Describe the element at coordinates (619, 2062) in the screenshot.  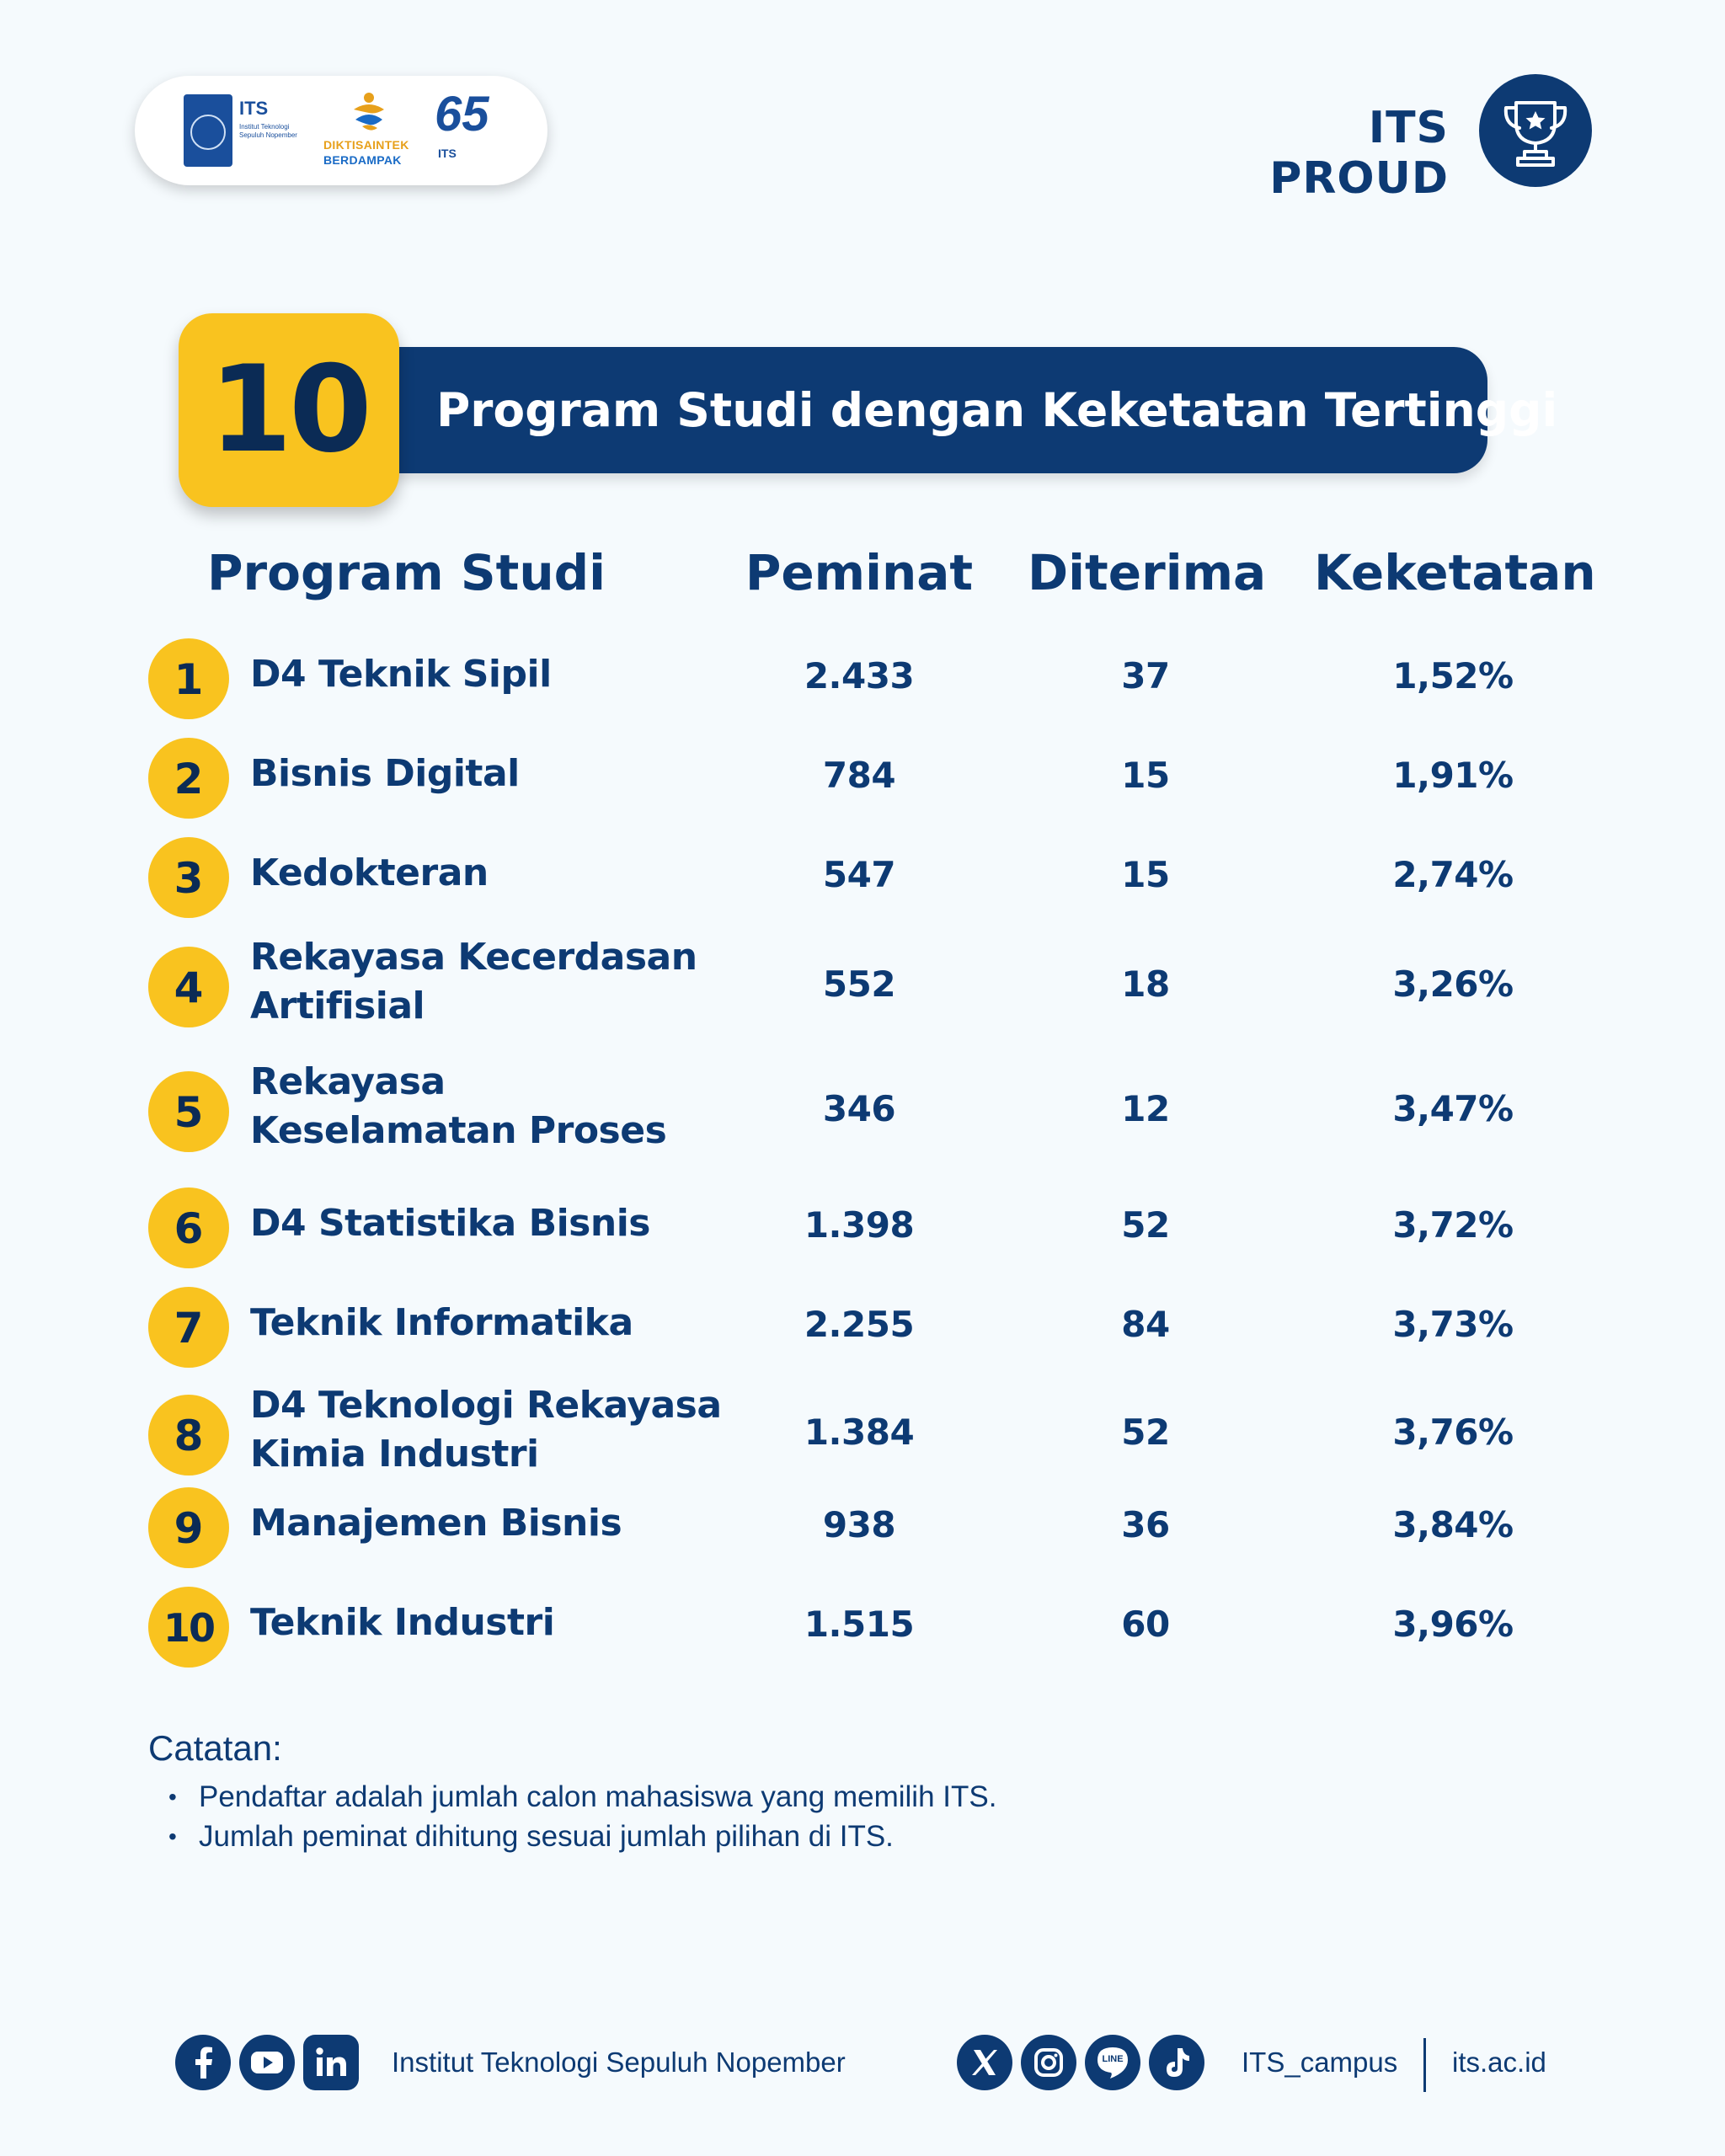
I see `footer-institution: Institut Teknologi Sepuluh Nopember` at that location.